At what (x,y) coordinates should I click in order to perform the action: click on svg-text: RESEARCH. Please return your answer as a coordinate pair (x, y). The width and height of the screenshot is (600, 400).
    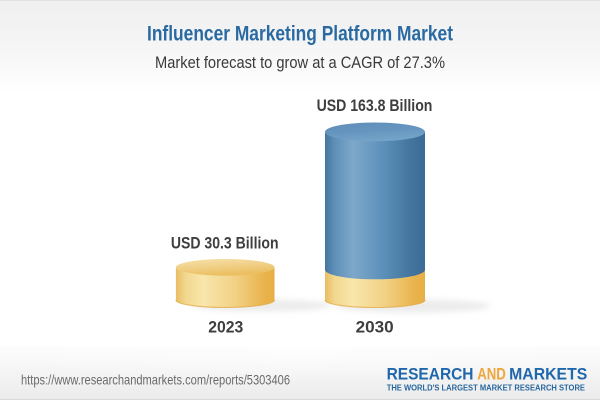
    Looking at the image, I should click on (430, 373).